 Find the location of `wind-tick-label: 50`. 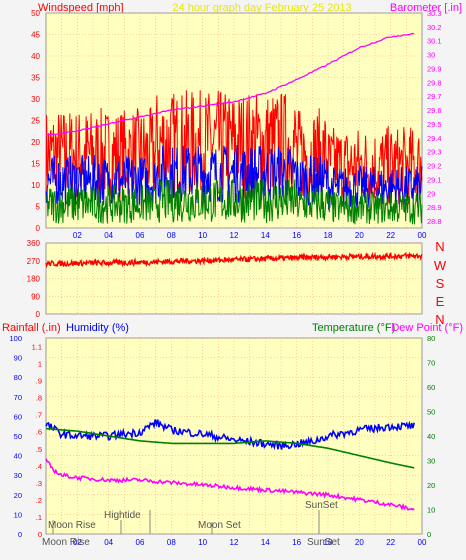

wind-tick-label: 50 is located at coordinates (35, 13).